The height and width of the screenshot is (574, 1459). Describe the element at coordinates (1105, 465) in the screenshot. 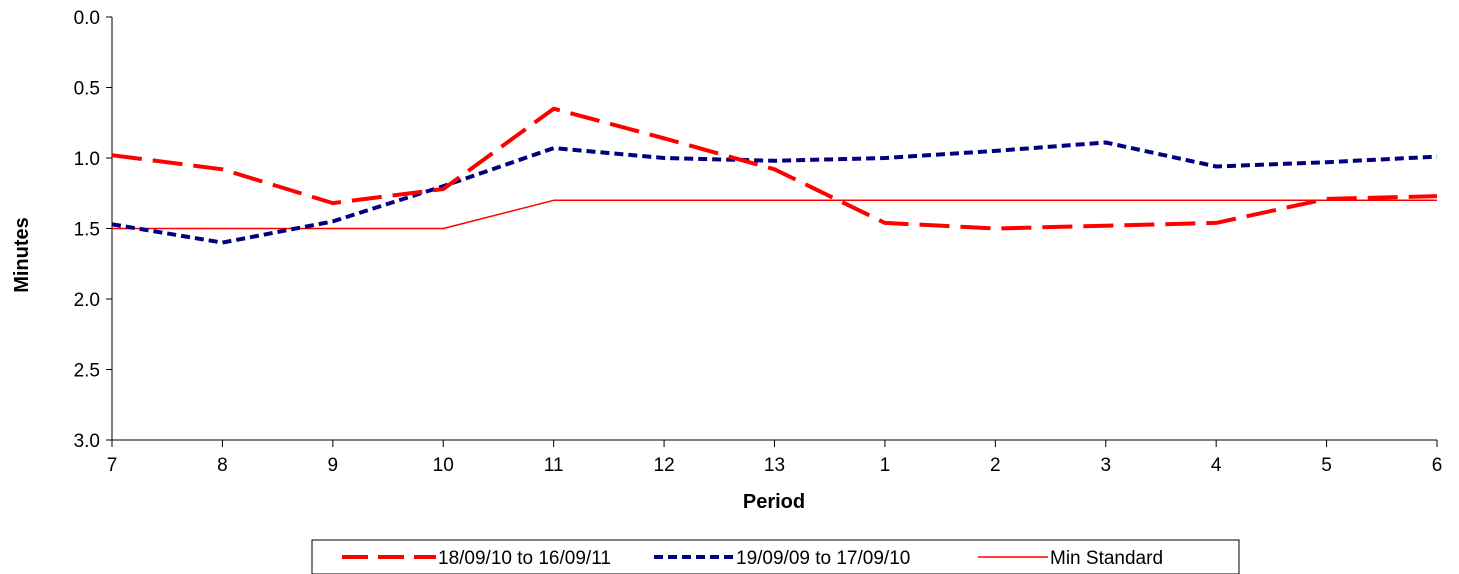

I see `x-tick-label: 3` at that location.